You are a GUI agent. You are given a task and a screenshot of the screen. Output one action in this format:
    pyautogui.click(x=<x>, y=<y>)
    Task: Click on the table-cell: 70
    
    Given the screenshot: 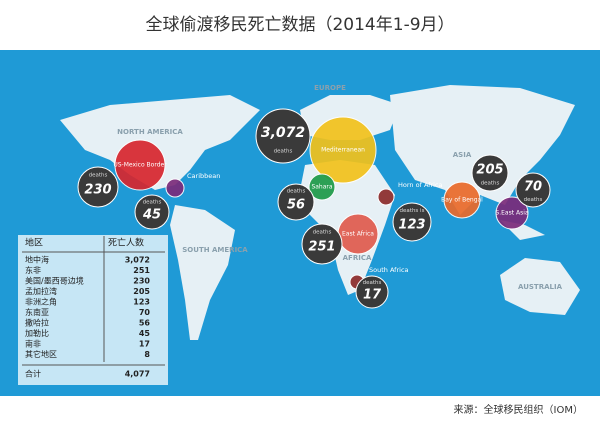 What is the action you would take?
    pyautogui.click(x=145, y=312)
    